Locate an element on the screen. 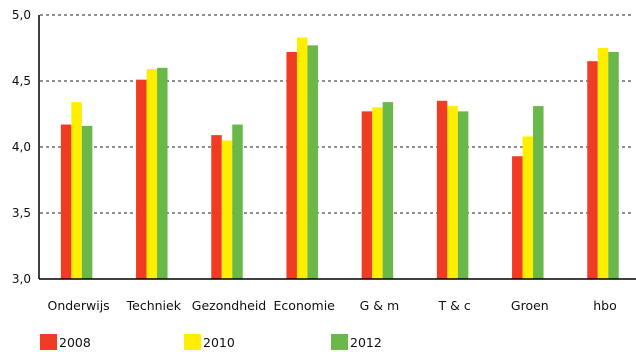  y-tick-label: 4,0 is located at coordinates (21, 147).